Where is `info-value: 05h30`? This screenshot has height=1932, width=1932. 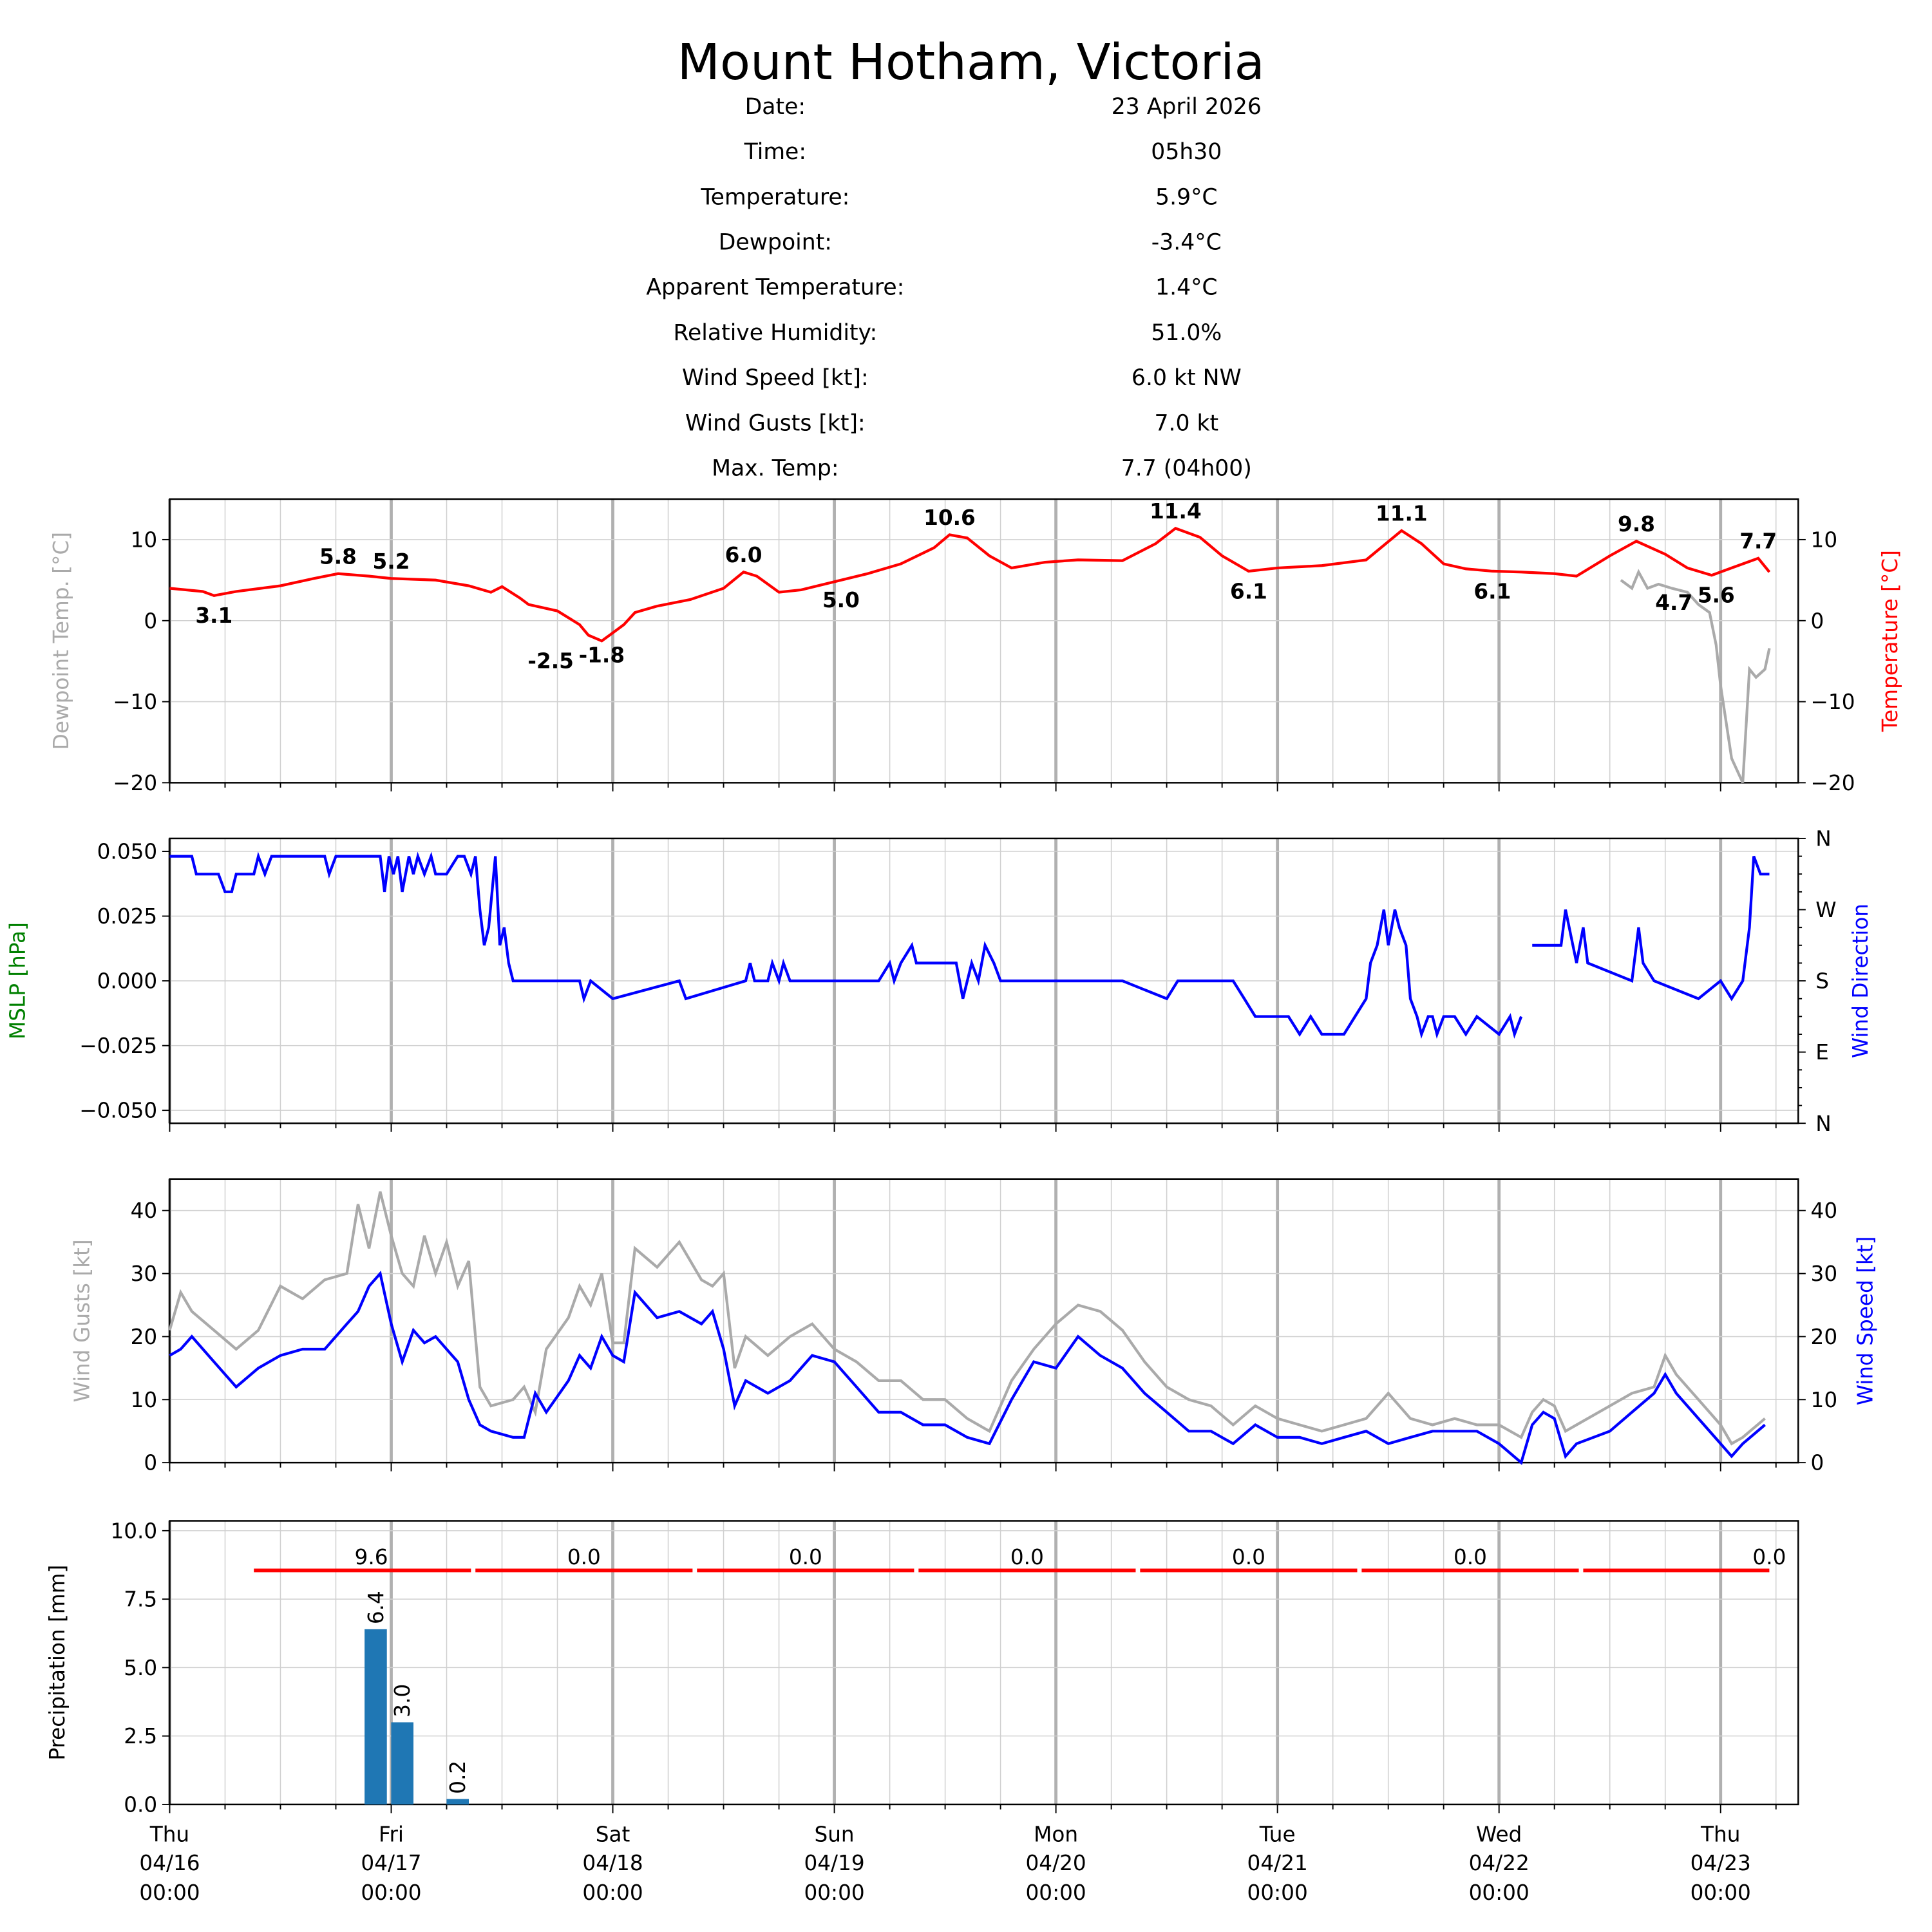
info-value: 05h30 is located at coordinates (1187, 152).